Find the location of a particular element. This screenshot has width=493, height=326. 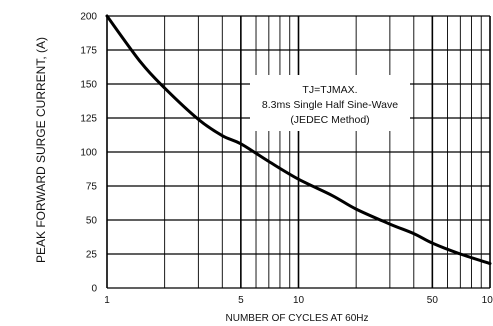

x-tick-label: 50 is located at coordinates (433, 300).